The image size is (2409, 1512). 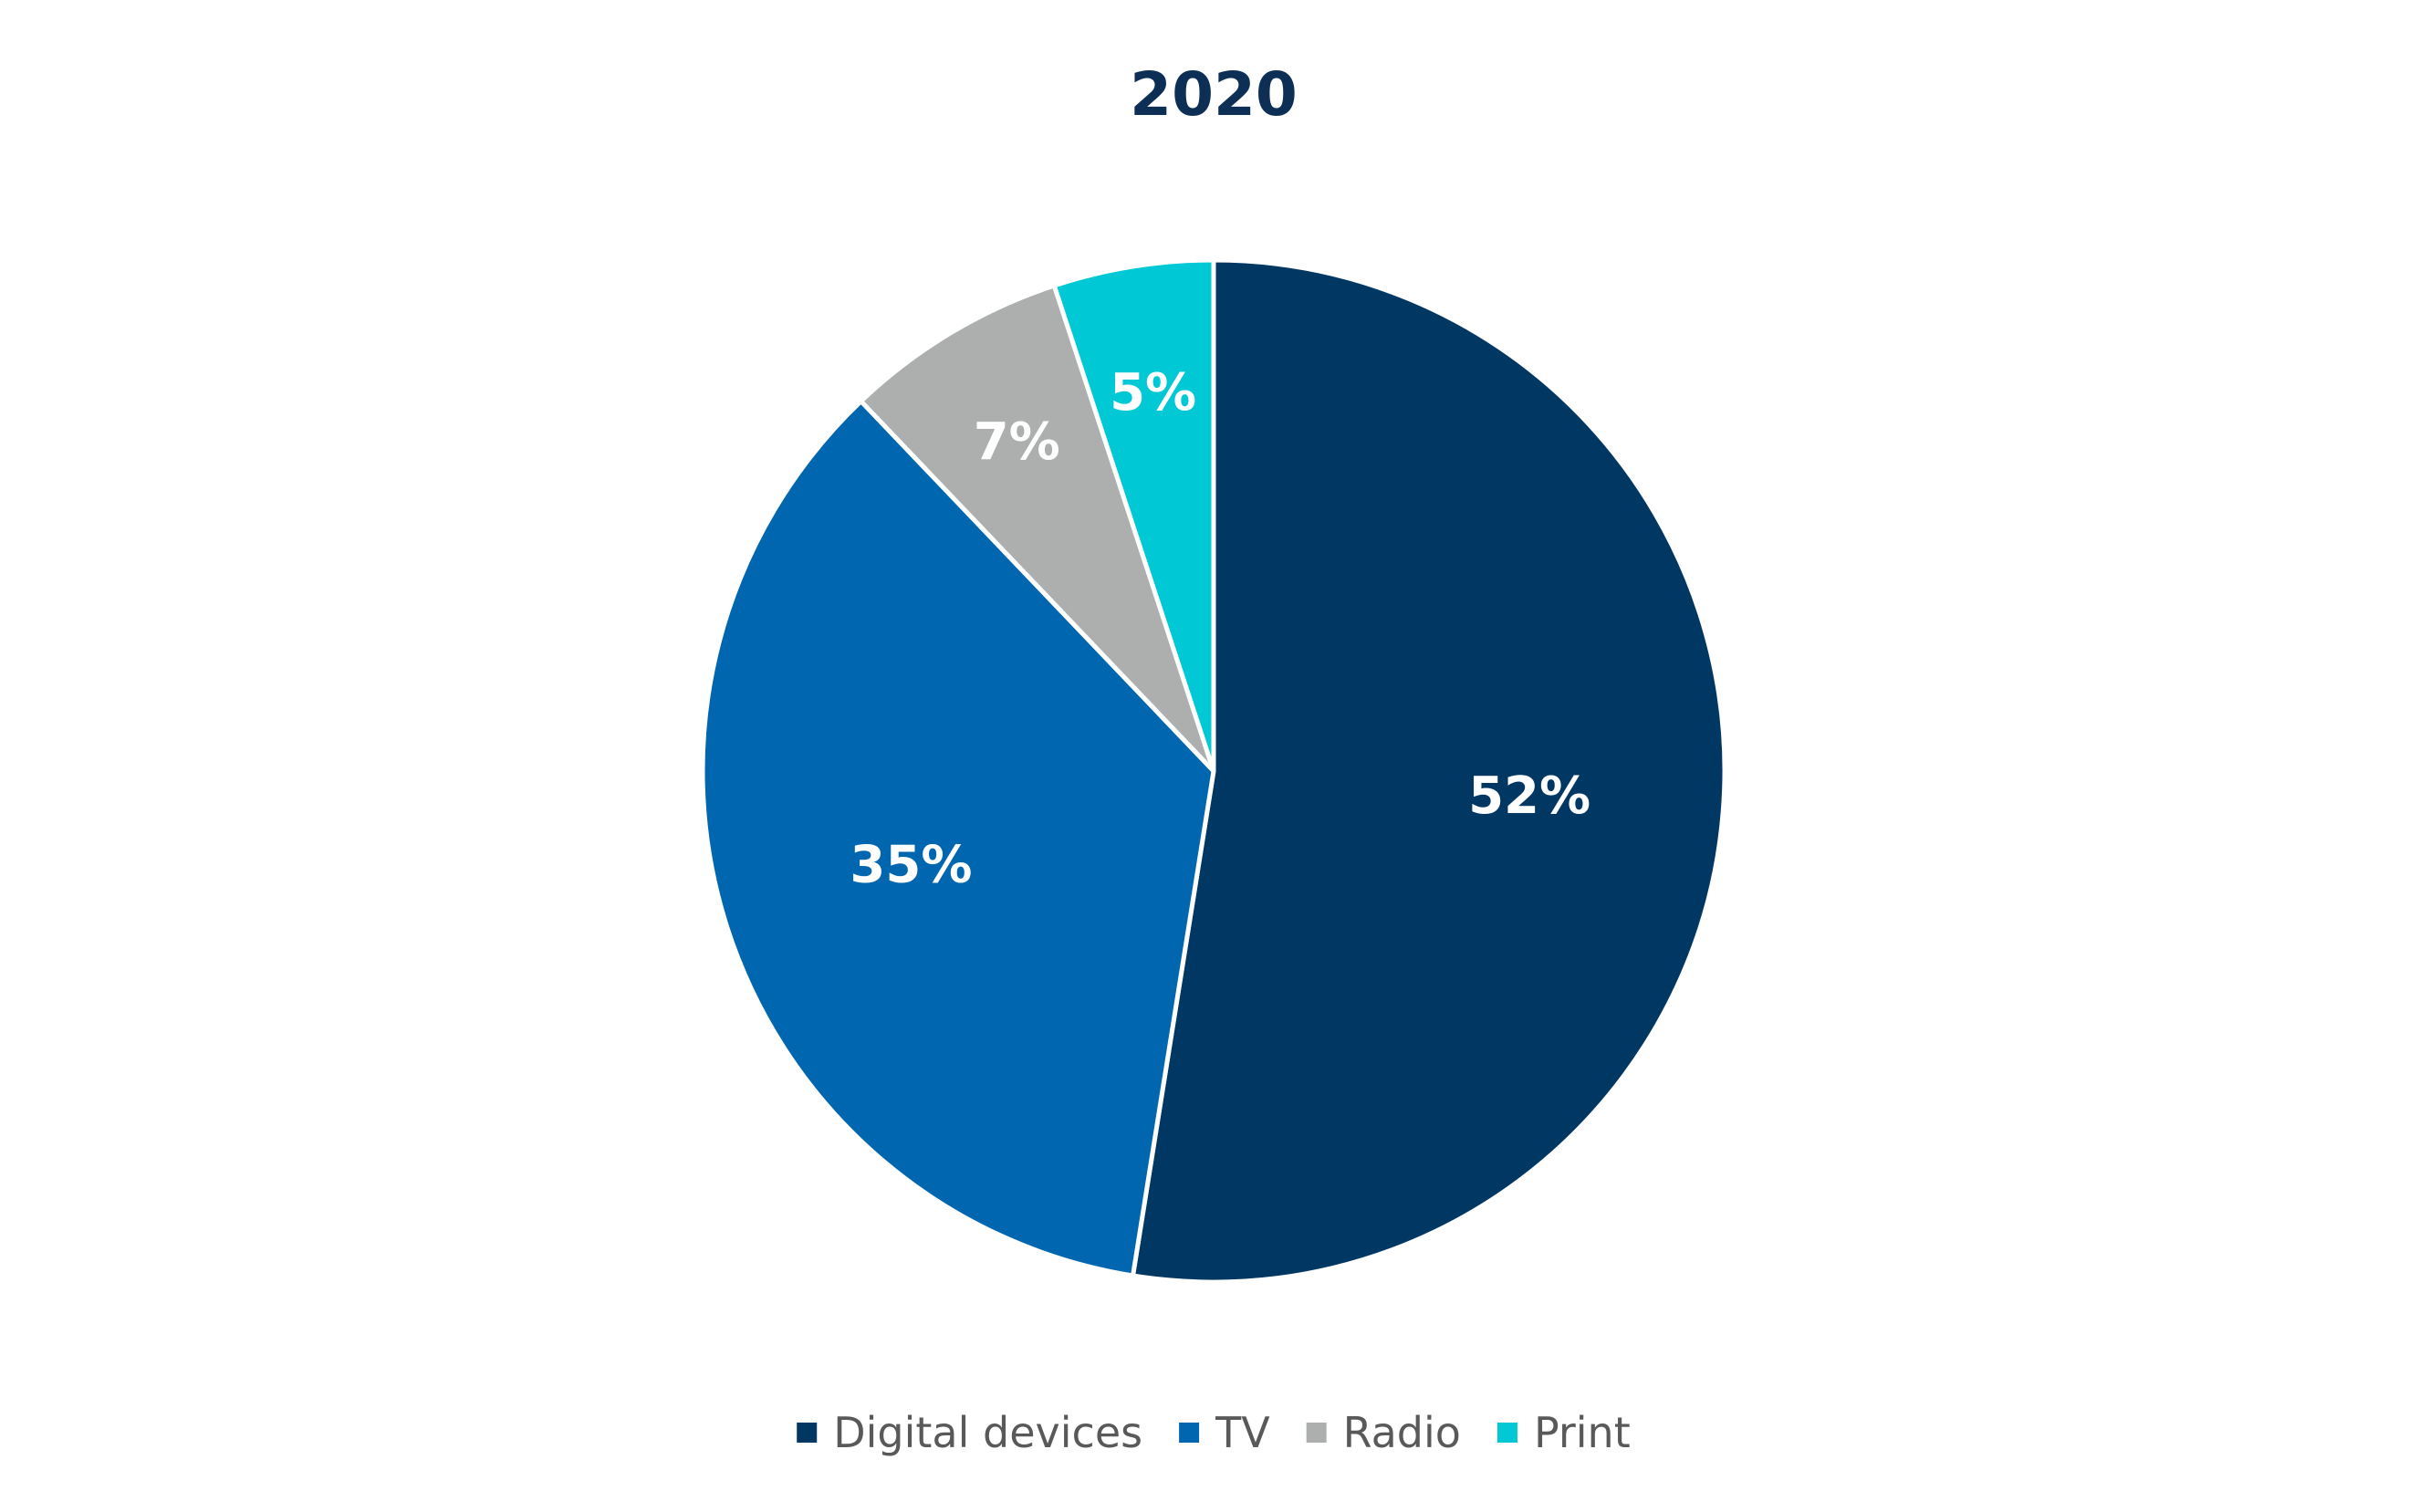 I want to click on legend-item-radio: Radio, so click(x=1383, y=1432).